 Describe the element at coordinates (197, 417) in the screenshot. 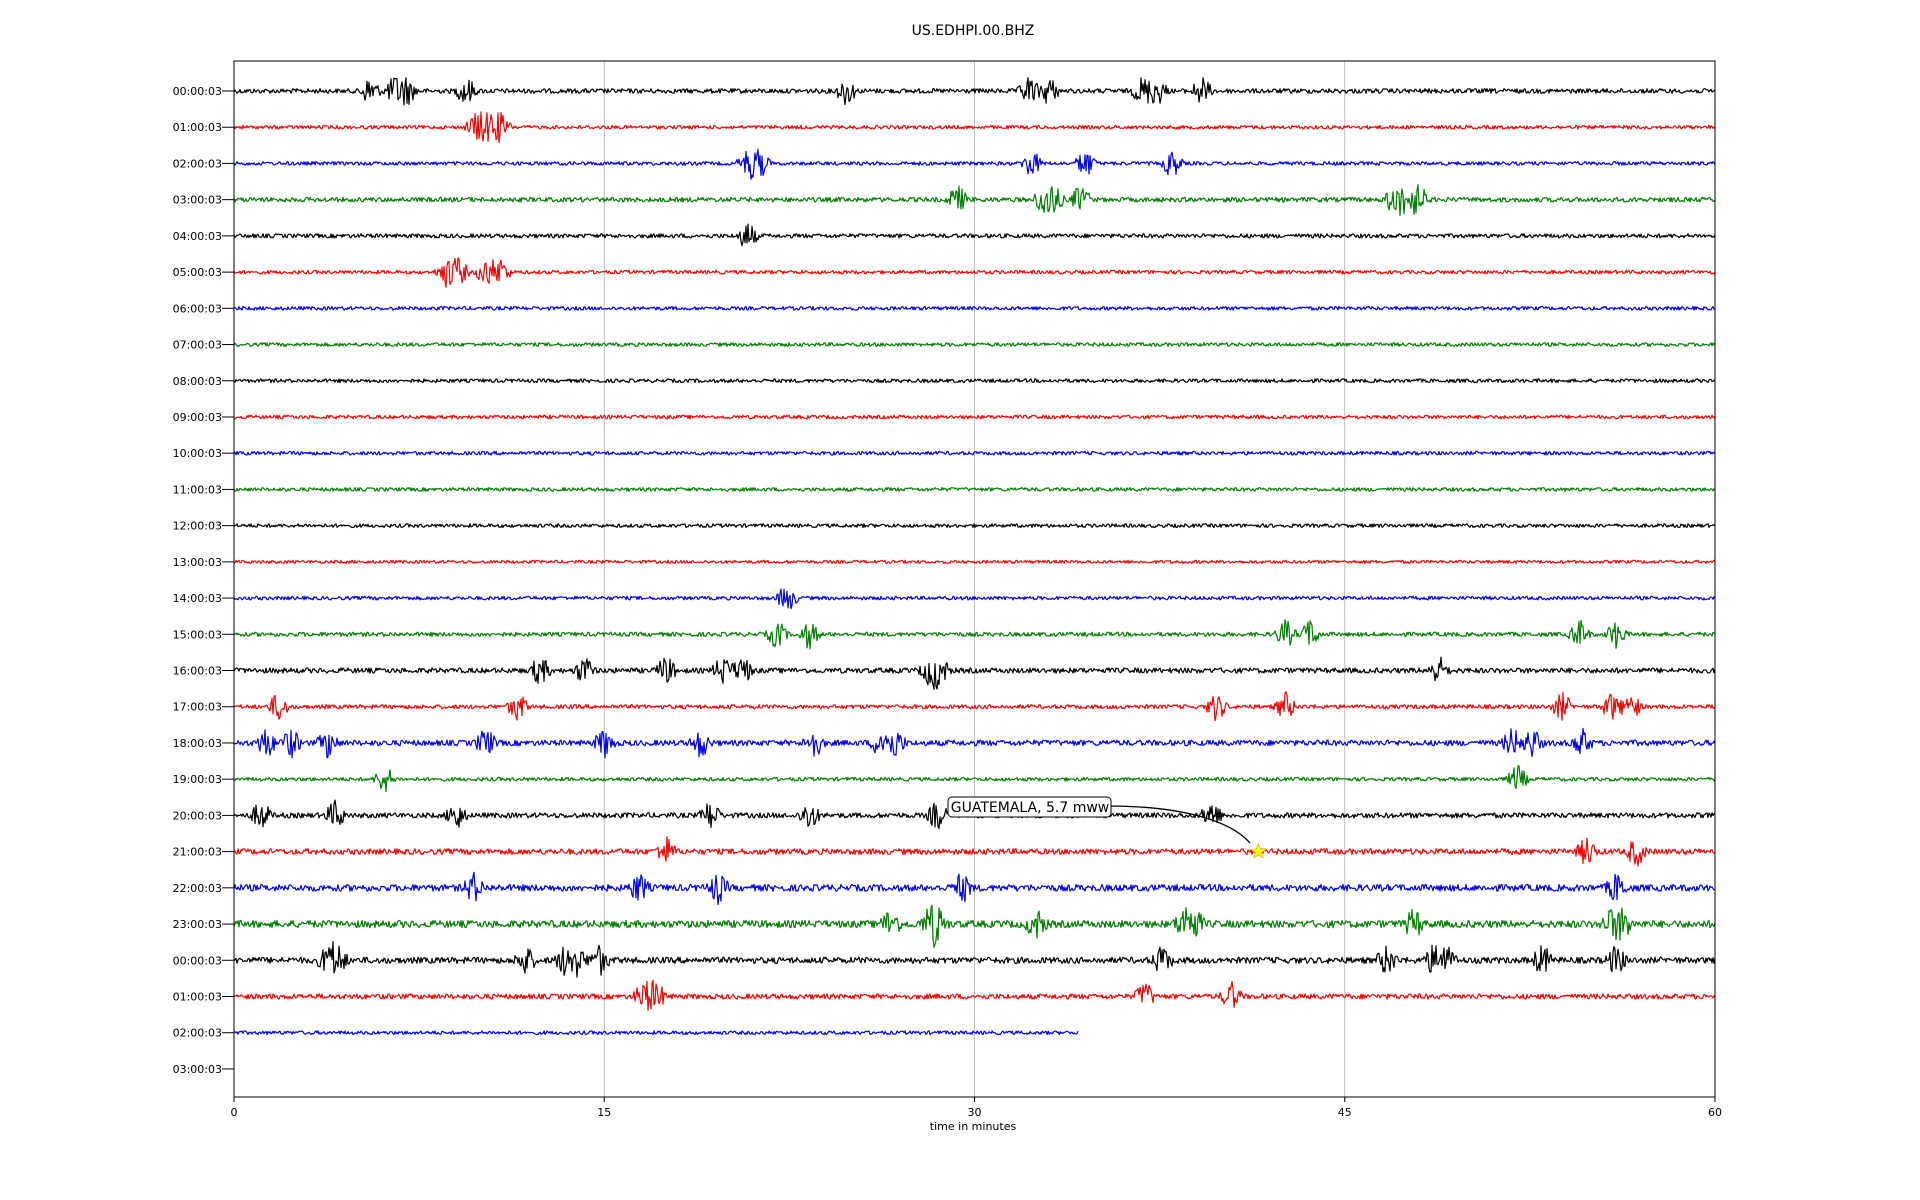

I see `row-time-label: 09:00:03` at that location.